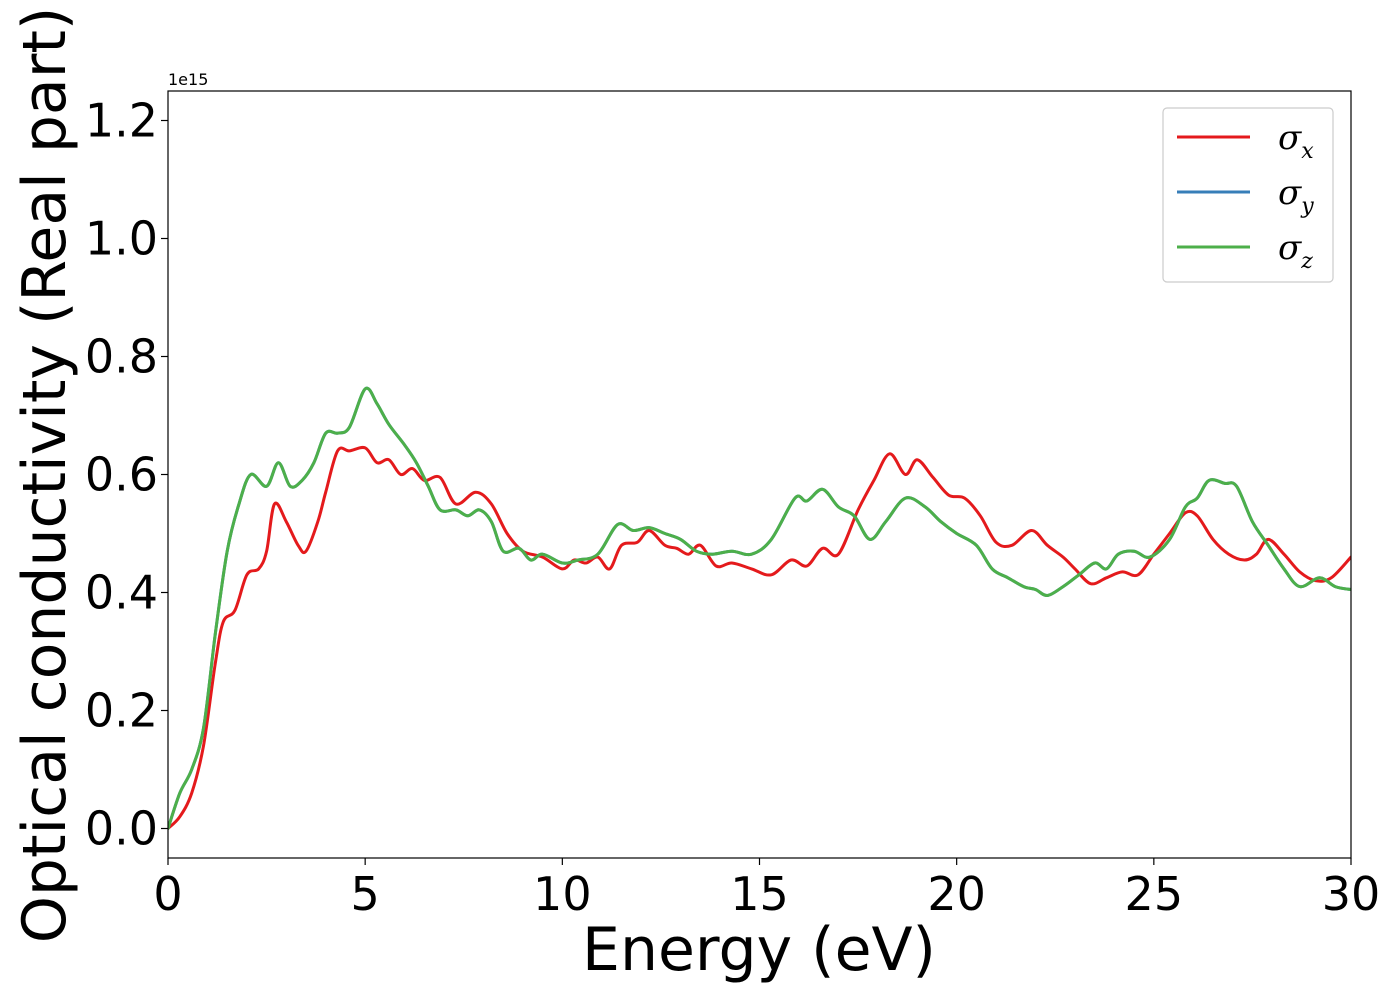 This screenshot has height=1000, width=1400. I want to click on x-tick-label: 20, so click(956, 894).